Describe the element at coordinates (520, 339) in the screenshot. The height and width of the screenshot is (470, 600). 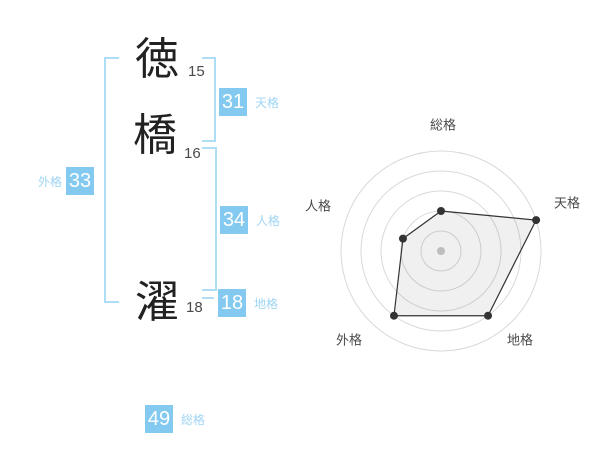
I see `radar-axis-label: 地格` at that location.